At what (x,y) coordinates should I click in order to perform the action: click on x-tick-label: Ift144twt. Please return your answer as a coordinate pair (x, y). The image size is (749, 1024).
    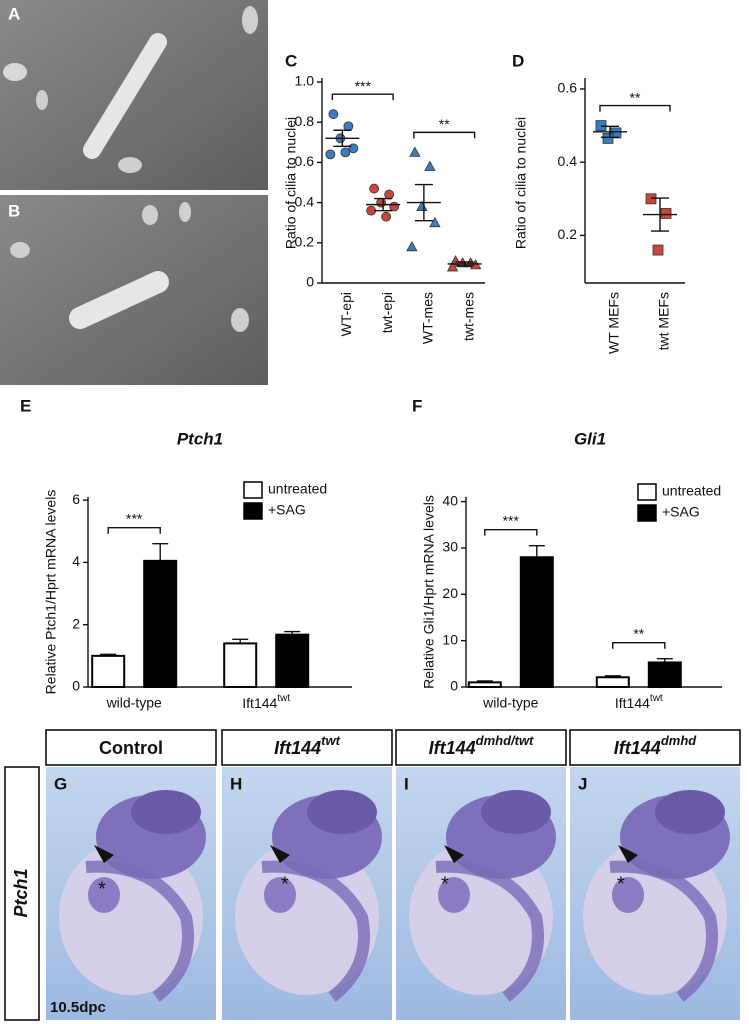
    Looking at the image, I should click on (639, 702).